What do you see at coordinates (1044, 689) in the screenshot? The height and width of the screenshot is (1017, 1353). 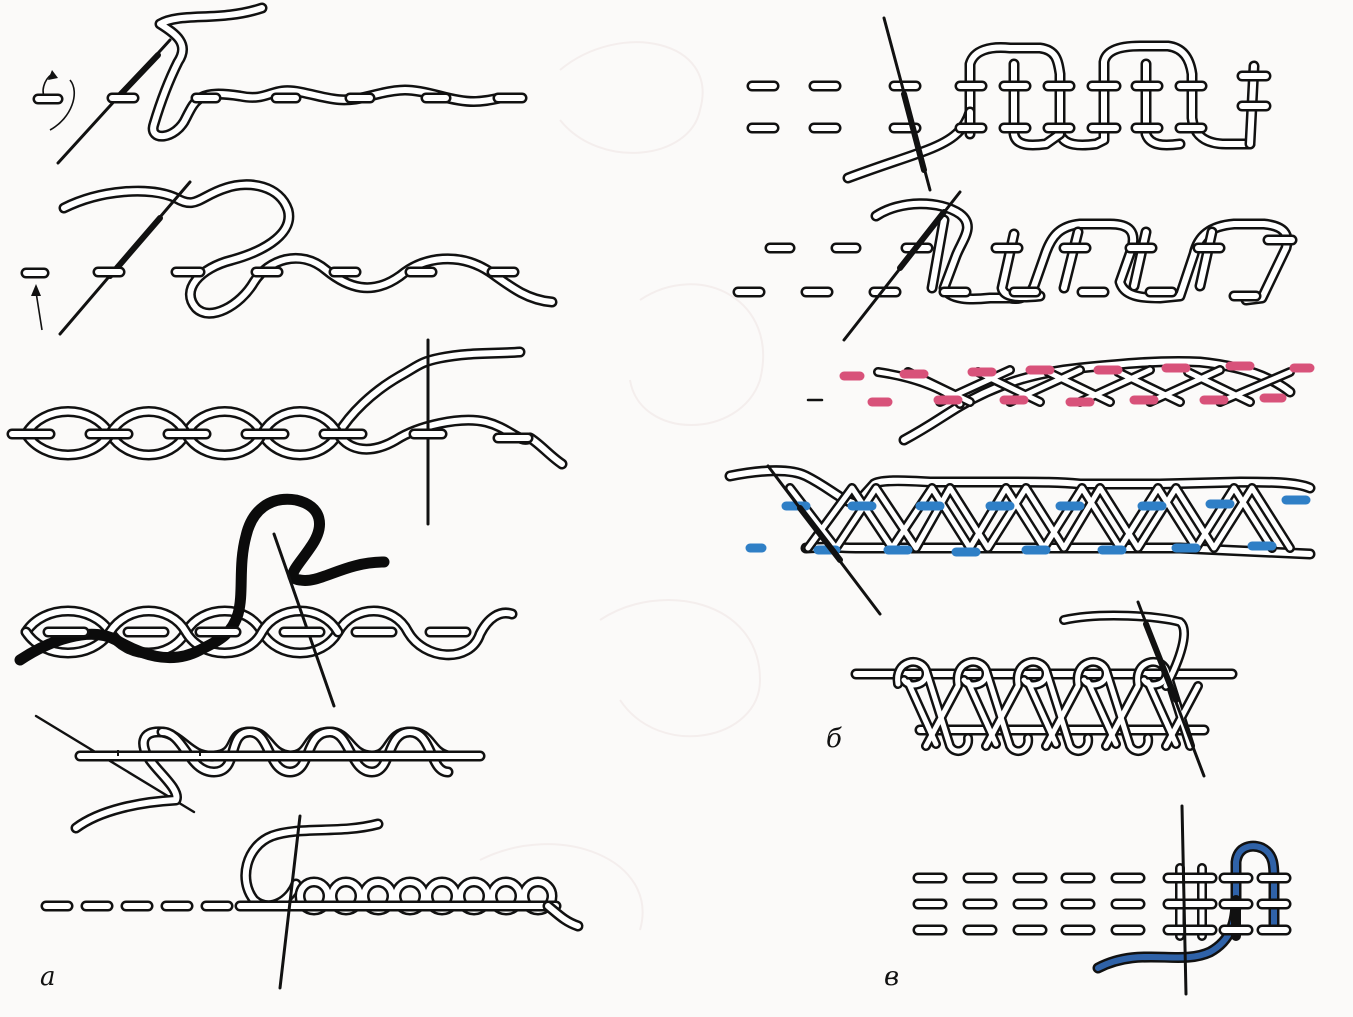 I see `row-b5-coil-lattice` at bounding box center [1044, 689].